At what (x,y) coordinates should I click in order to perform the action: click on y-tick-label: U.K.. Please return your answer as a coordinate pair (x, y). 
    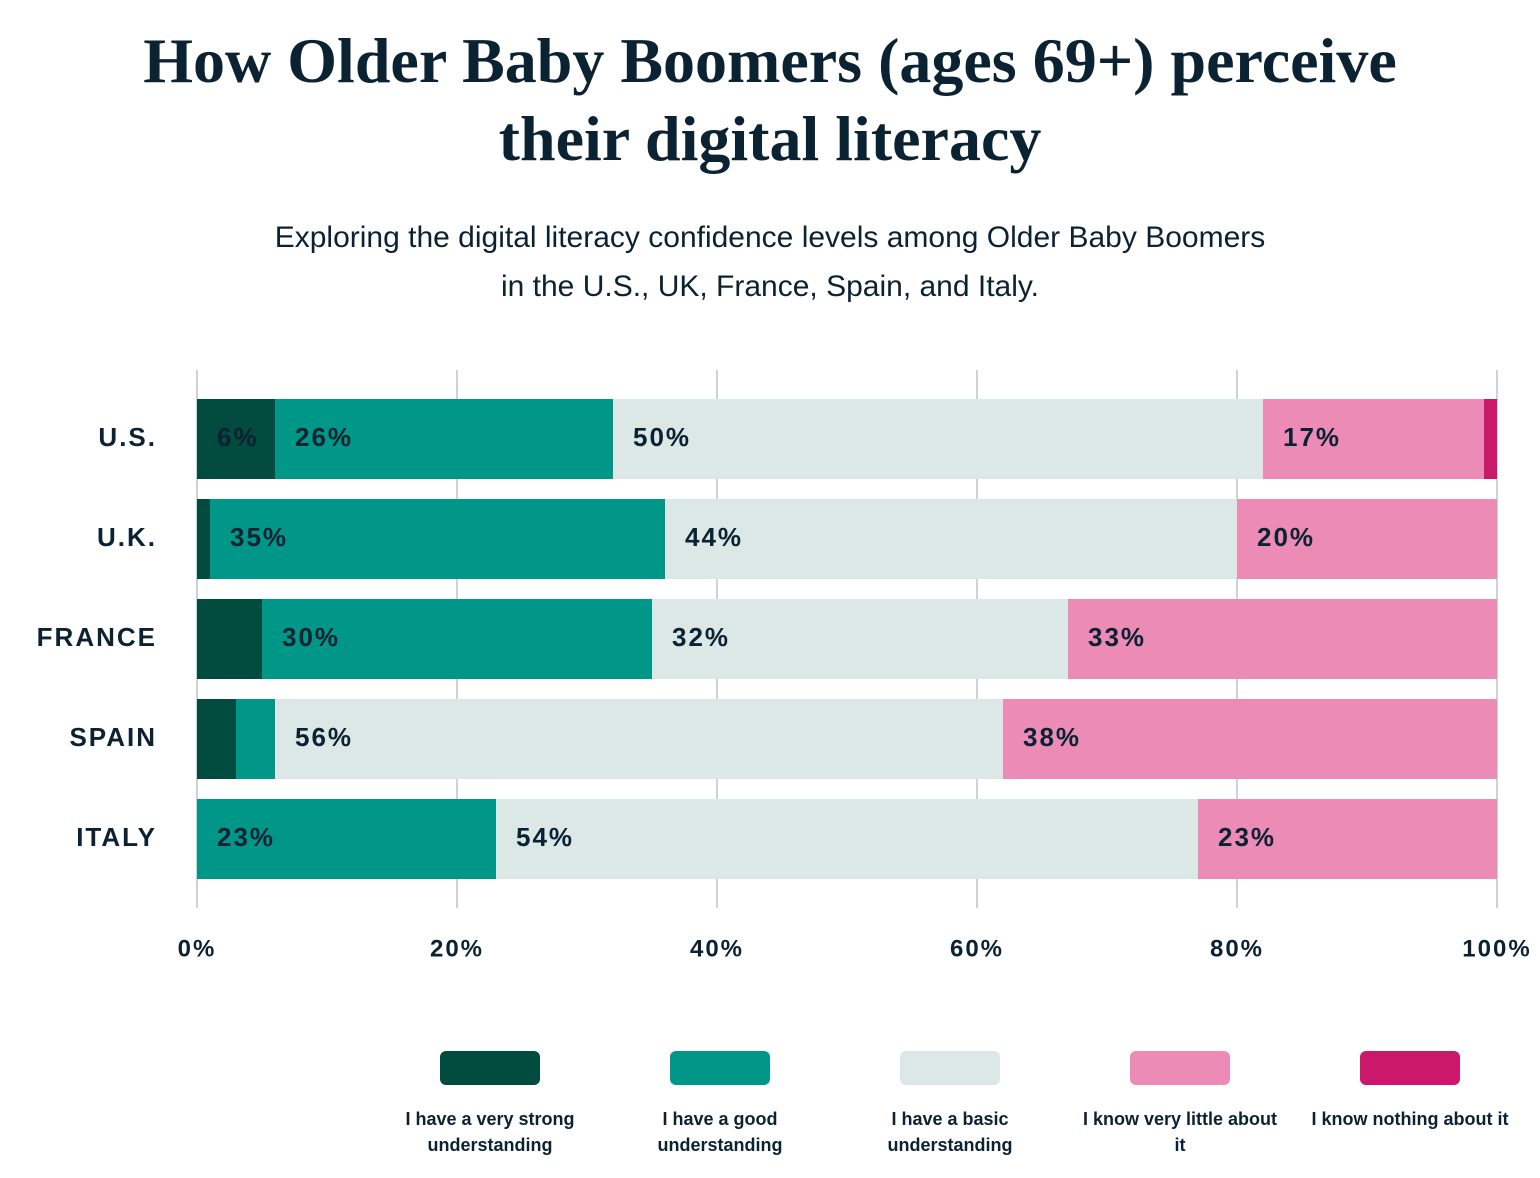
    Looking at the image, I should click on (127, 537).